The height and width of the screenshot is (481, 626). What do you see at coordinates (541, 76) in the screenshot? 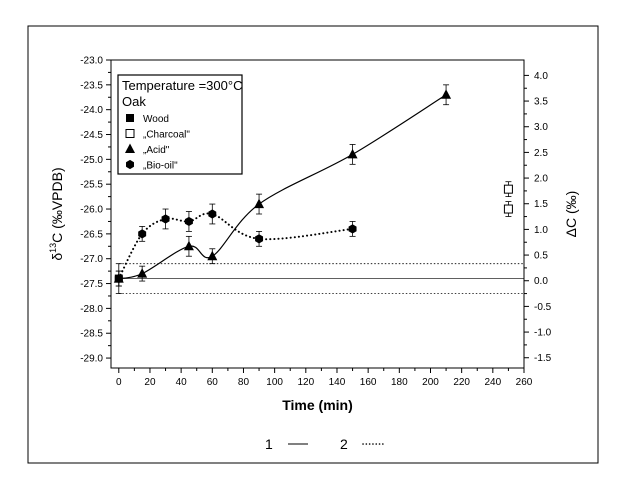
I see `y2-tick-label: 4.0` at bounding box center [541, 76].